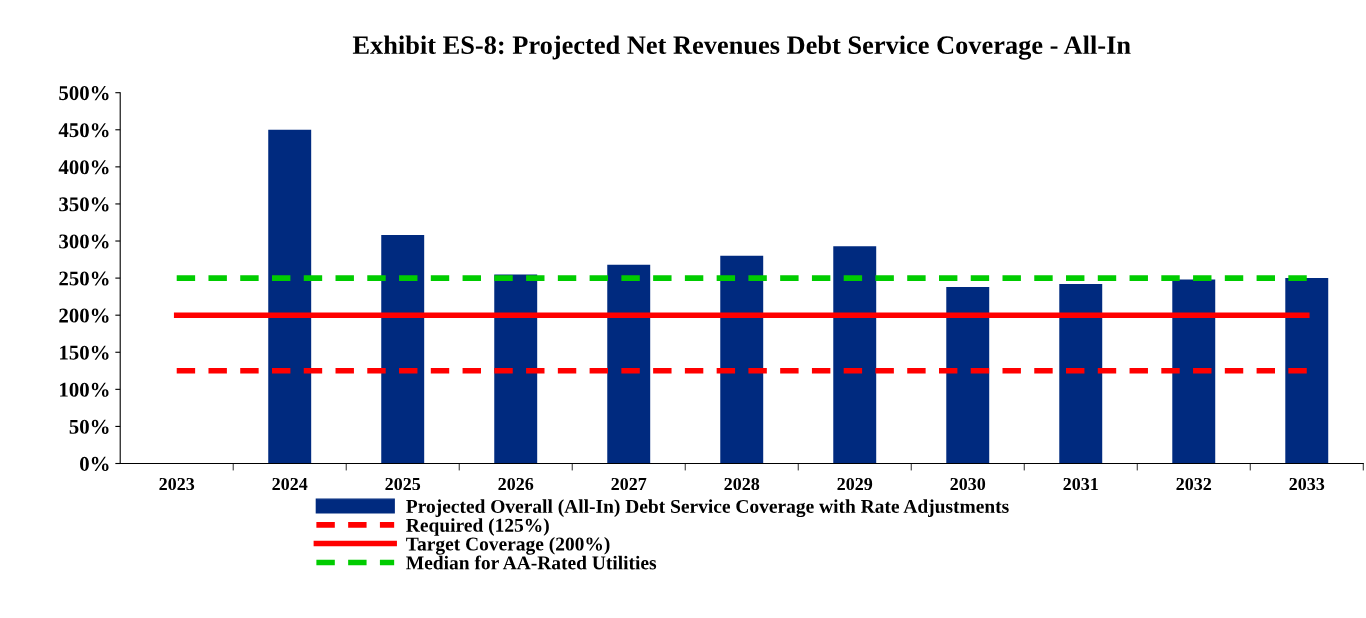 The image size is (1366, 618). Describe the element at coordinates (403, 484) in the screenshot. I see `x-tick-label: 2025` at that location.